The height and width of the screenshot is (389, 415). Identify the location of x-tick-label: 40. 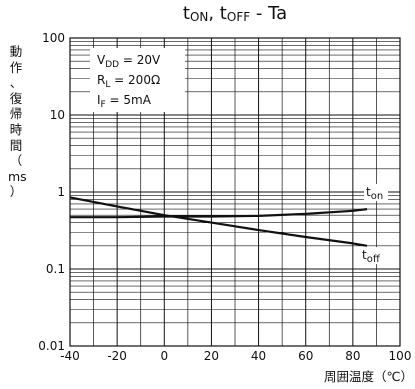
(258, 356).